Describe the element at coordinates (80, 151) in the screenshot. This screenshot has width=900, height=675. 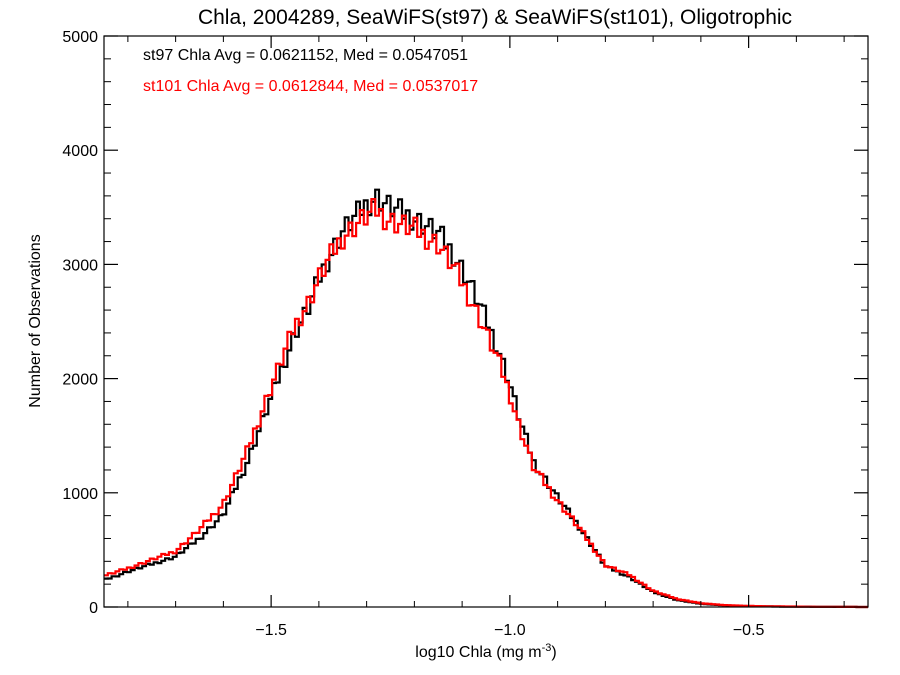
I see `y-tick-label: 4000` at that location.